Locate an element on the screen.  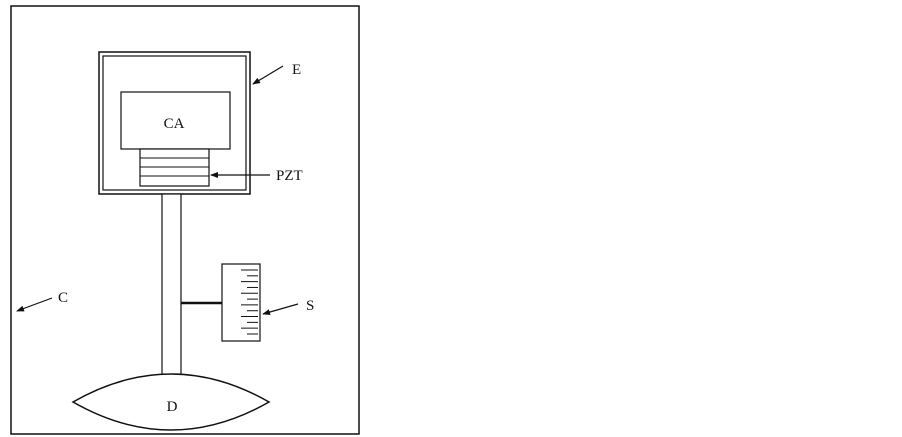
enclosure-e-inner-frame is located at coordinates (174, 123).